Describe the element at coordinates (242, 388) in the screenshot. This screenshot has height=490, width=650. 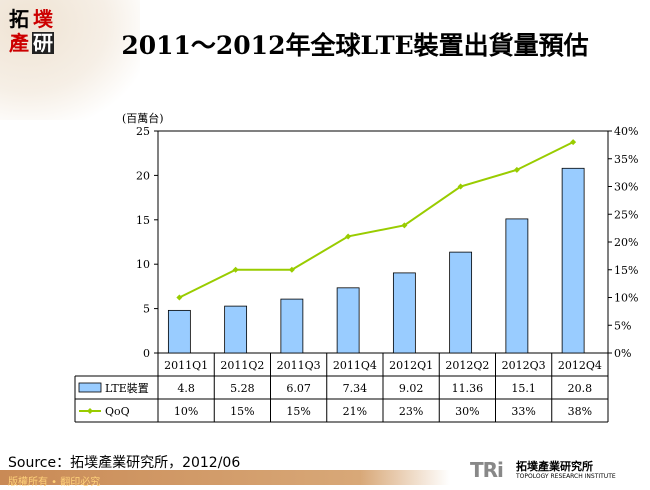
I see `bar-data-label: 5.28` at that location.